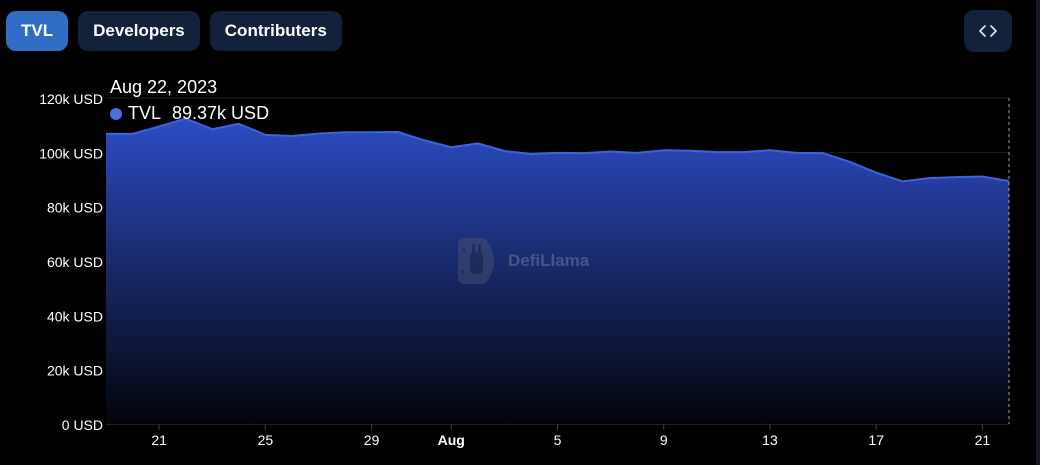  What do you see at coordinates (558, 150) in the screenshot?
I see `tvl-series-line` at bounding box center [558, 150].